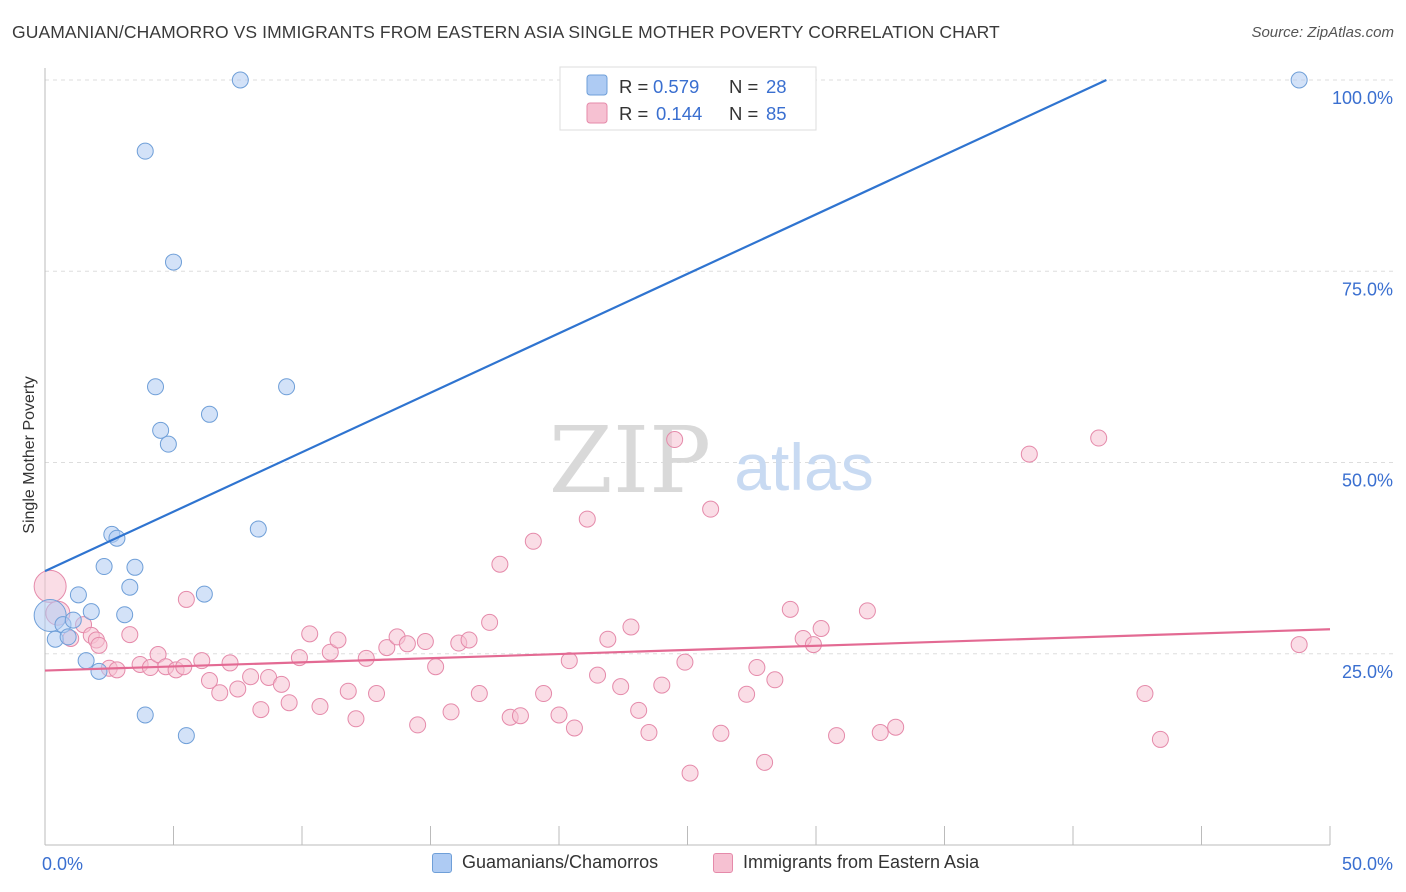 The image size is (1406, 892). I want to click on legend-swatch-immigrants, so click(723, 862).